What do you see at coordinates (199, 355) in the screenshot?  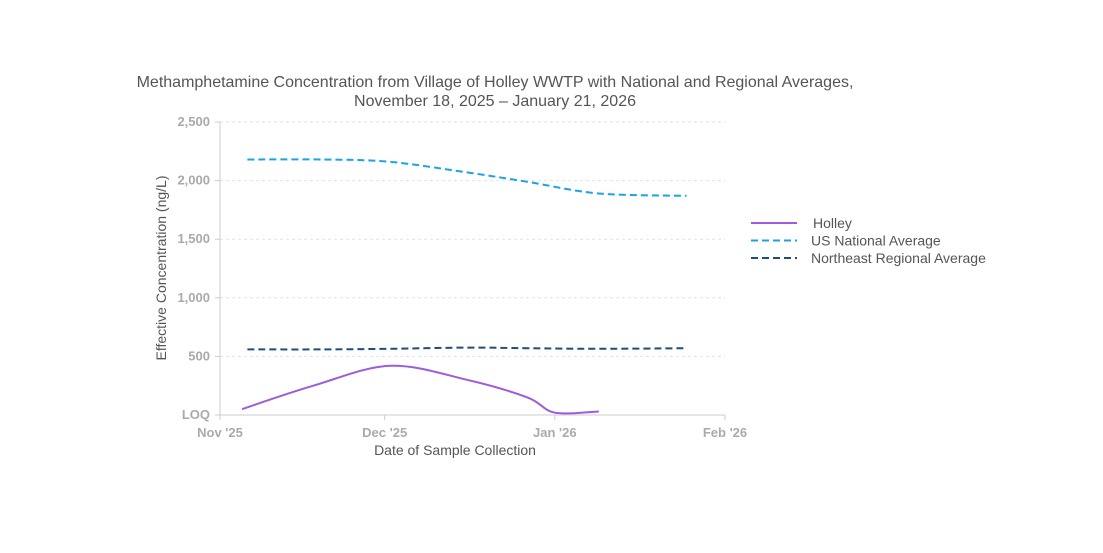 I see `y-tick-label: 500` at bounding box center [199, 355].